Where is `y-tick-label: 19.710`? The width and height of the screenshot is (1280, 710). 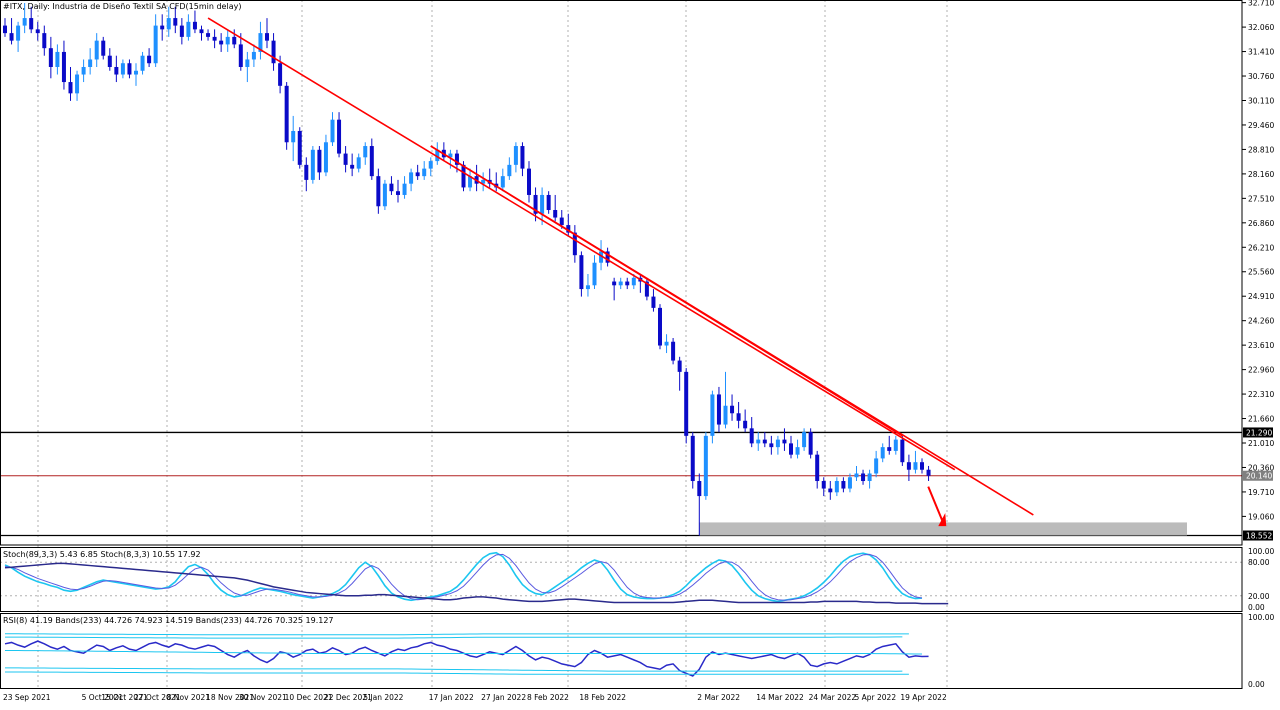 y-tick-label: 19.710 is located at coordinates (1261, 492).